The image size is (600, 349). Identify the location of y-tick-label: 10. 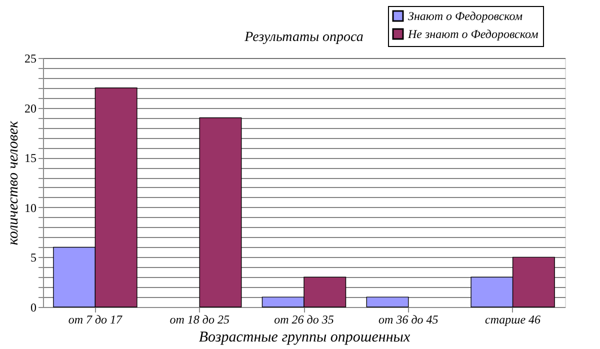
(30, 207).